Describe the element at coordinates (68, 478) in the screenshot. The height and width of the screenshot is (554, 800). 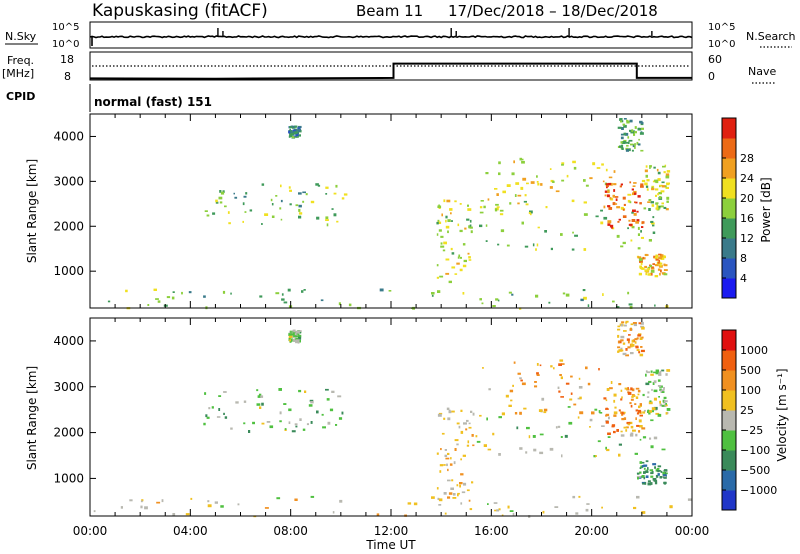
I see `ytick-label: 1000` at that location.